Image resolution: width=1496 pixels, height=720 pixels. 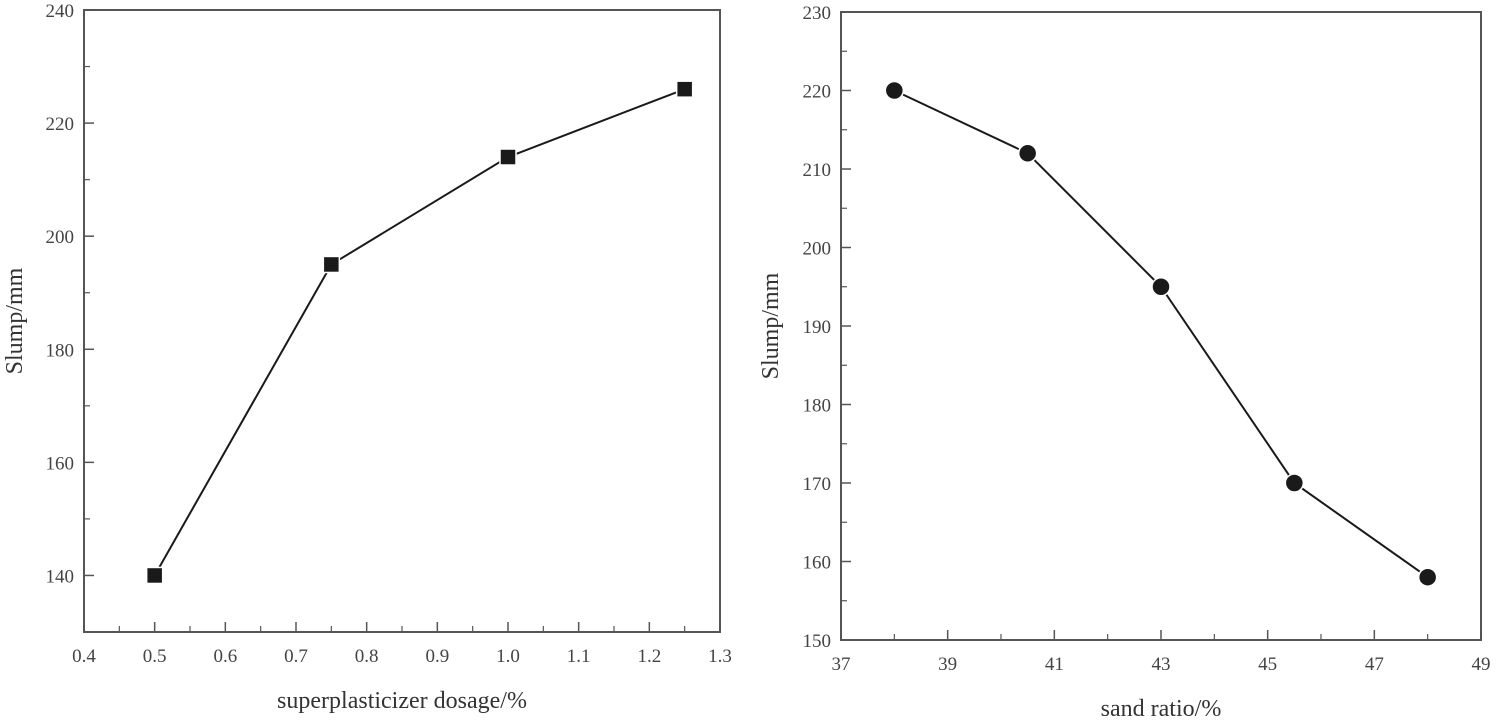 I want to click on x-tick-label: 0.7, so click(x=296, y=656).